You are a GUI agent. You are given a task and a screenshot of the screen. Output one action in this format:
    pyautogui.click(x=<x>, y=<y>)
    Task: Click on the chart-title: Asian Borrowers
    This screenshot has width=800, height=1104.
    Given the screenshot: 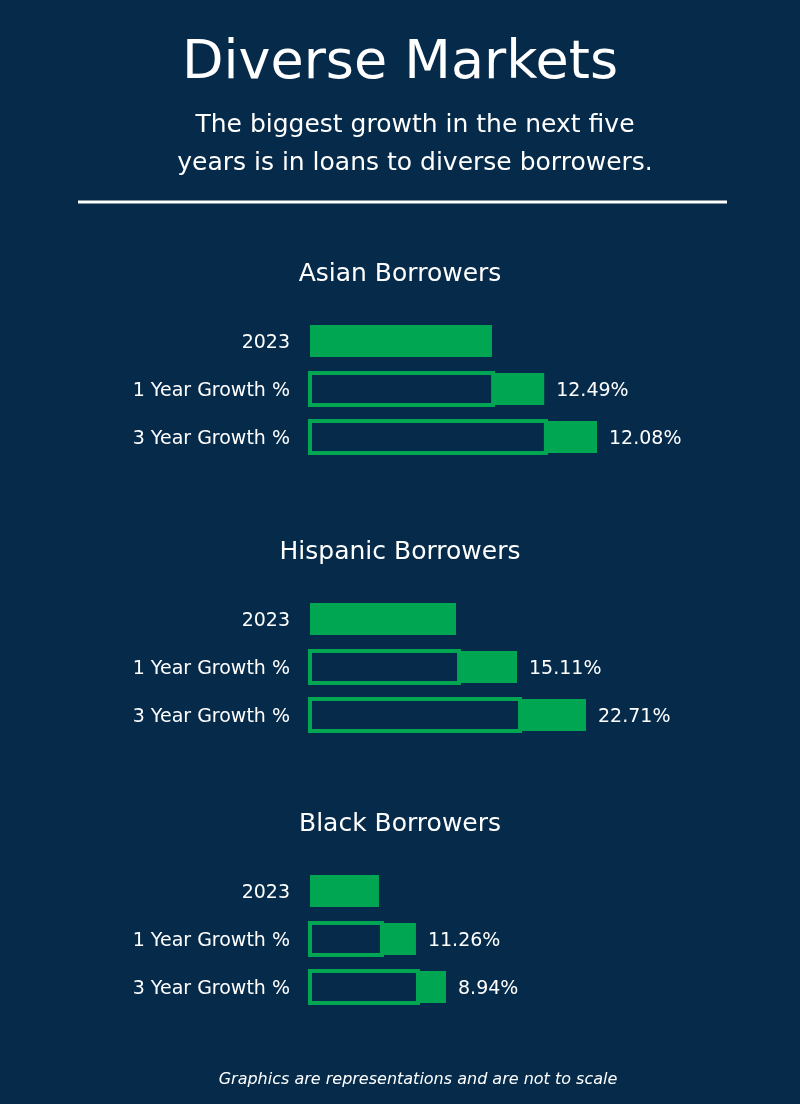 What is the action you would take?
    pyautogui.click(x=400, y=272)
    